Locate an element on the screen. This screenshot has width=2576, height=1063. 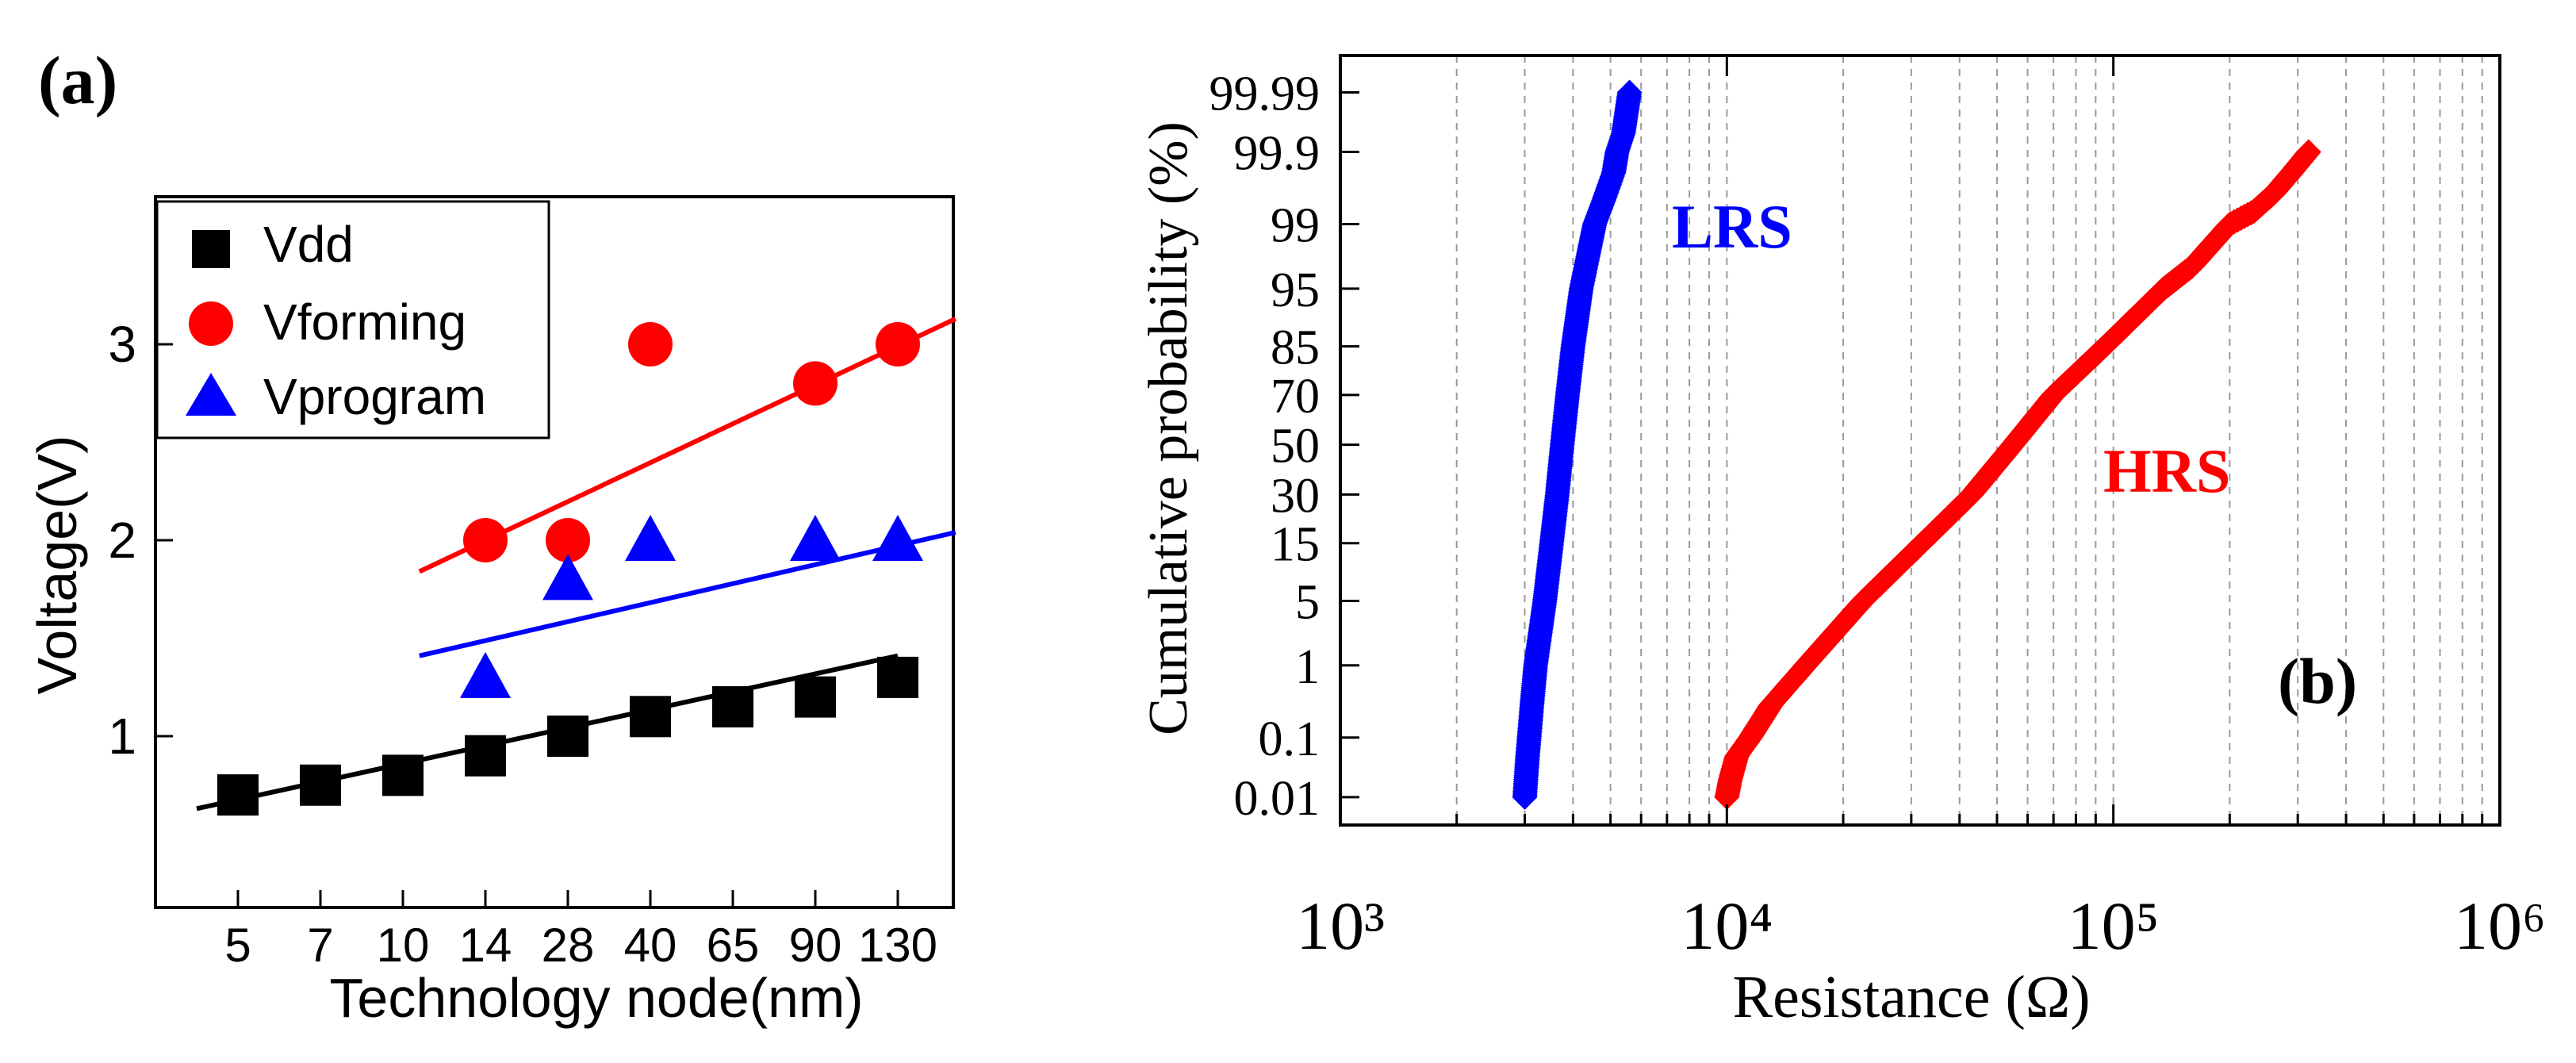
legend-marker-vprogram is located at coordinates (211, 394).